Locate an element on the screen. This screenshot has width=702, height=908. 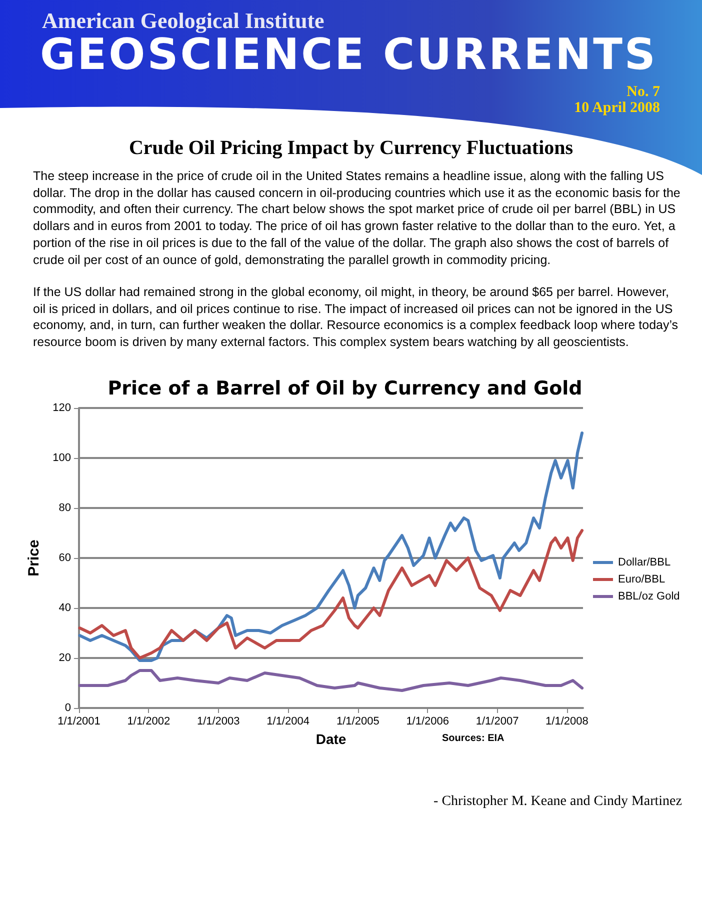
x-tick-label: 1/1/2005 is located at coordinates (358, 722).